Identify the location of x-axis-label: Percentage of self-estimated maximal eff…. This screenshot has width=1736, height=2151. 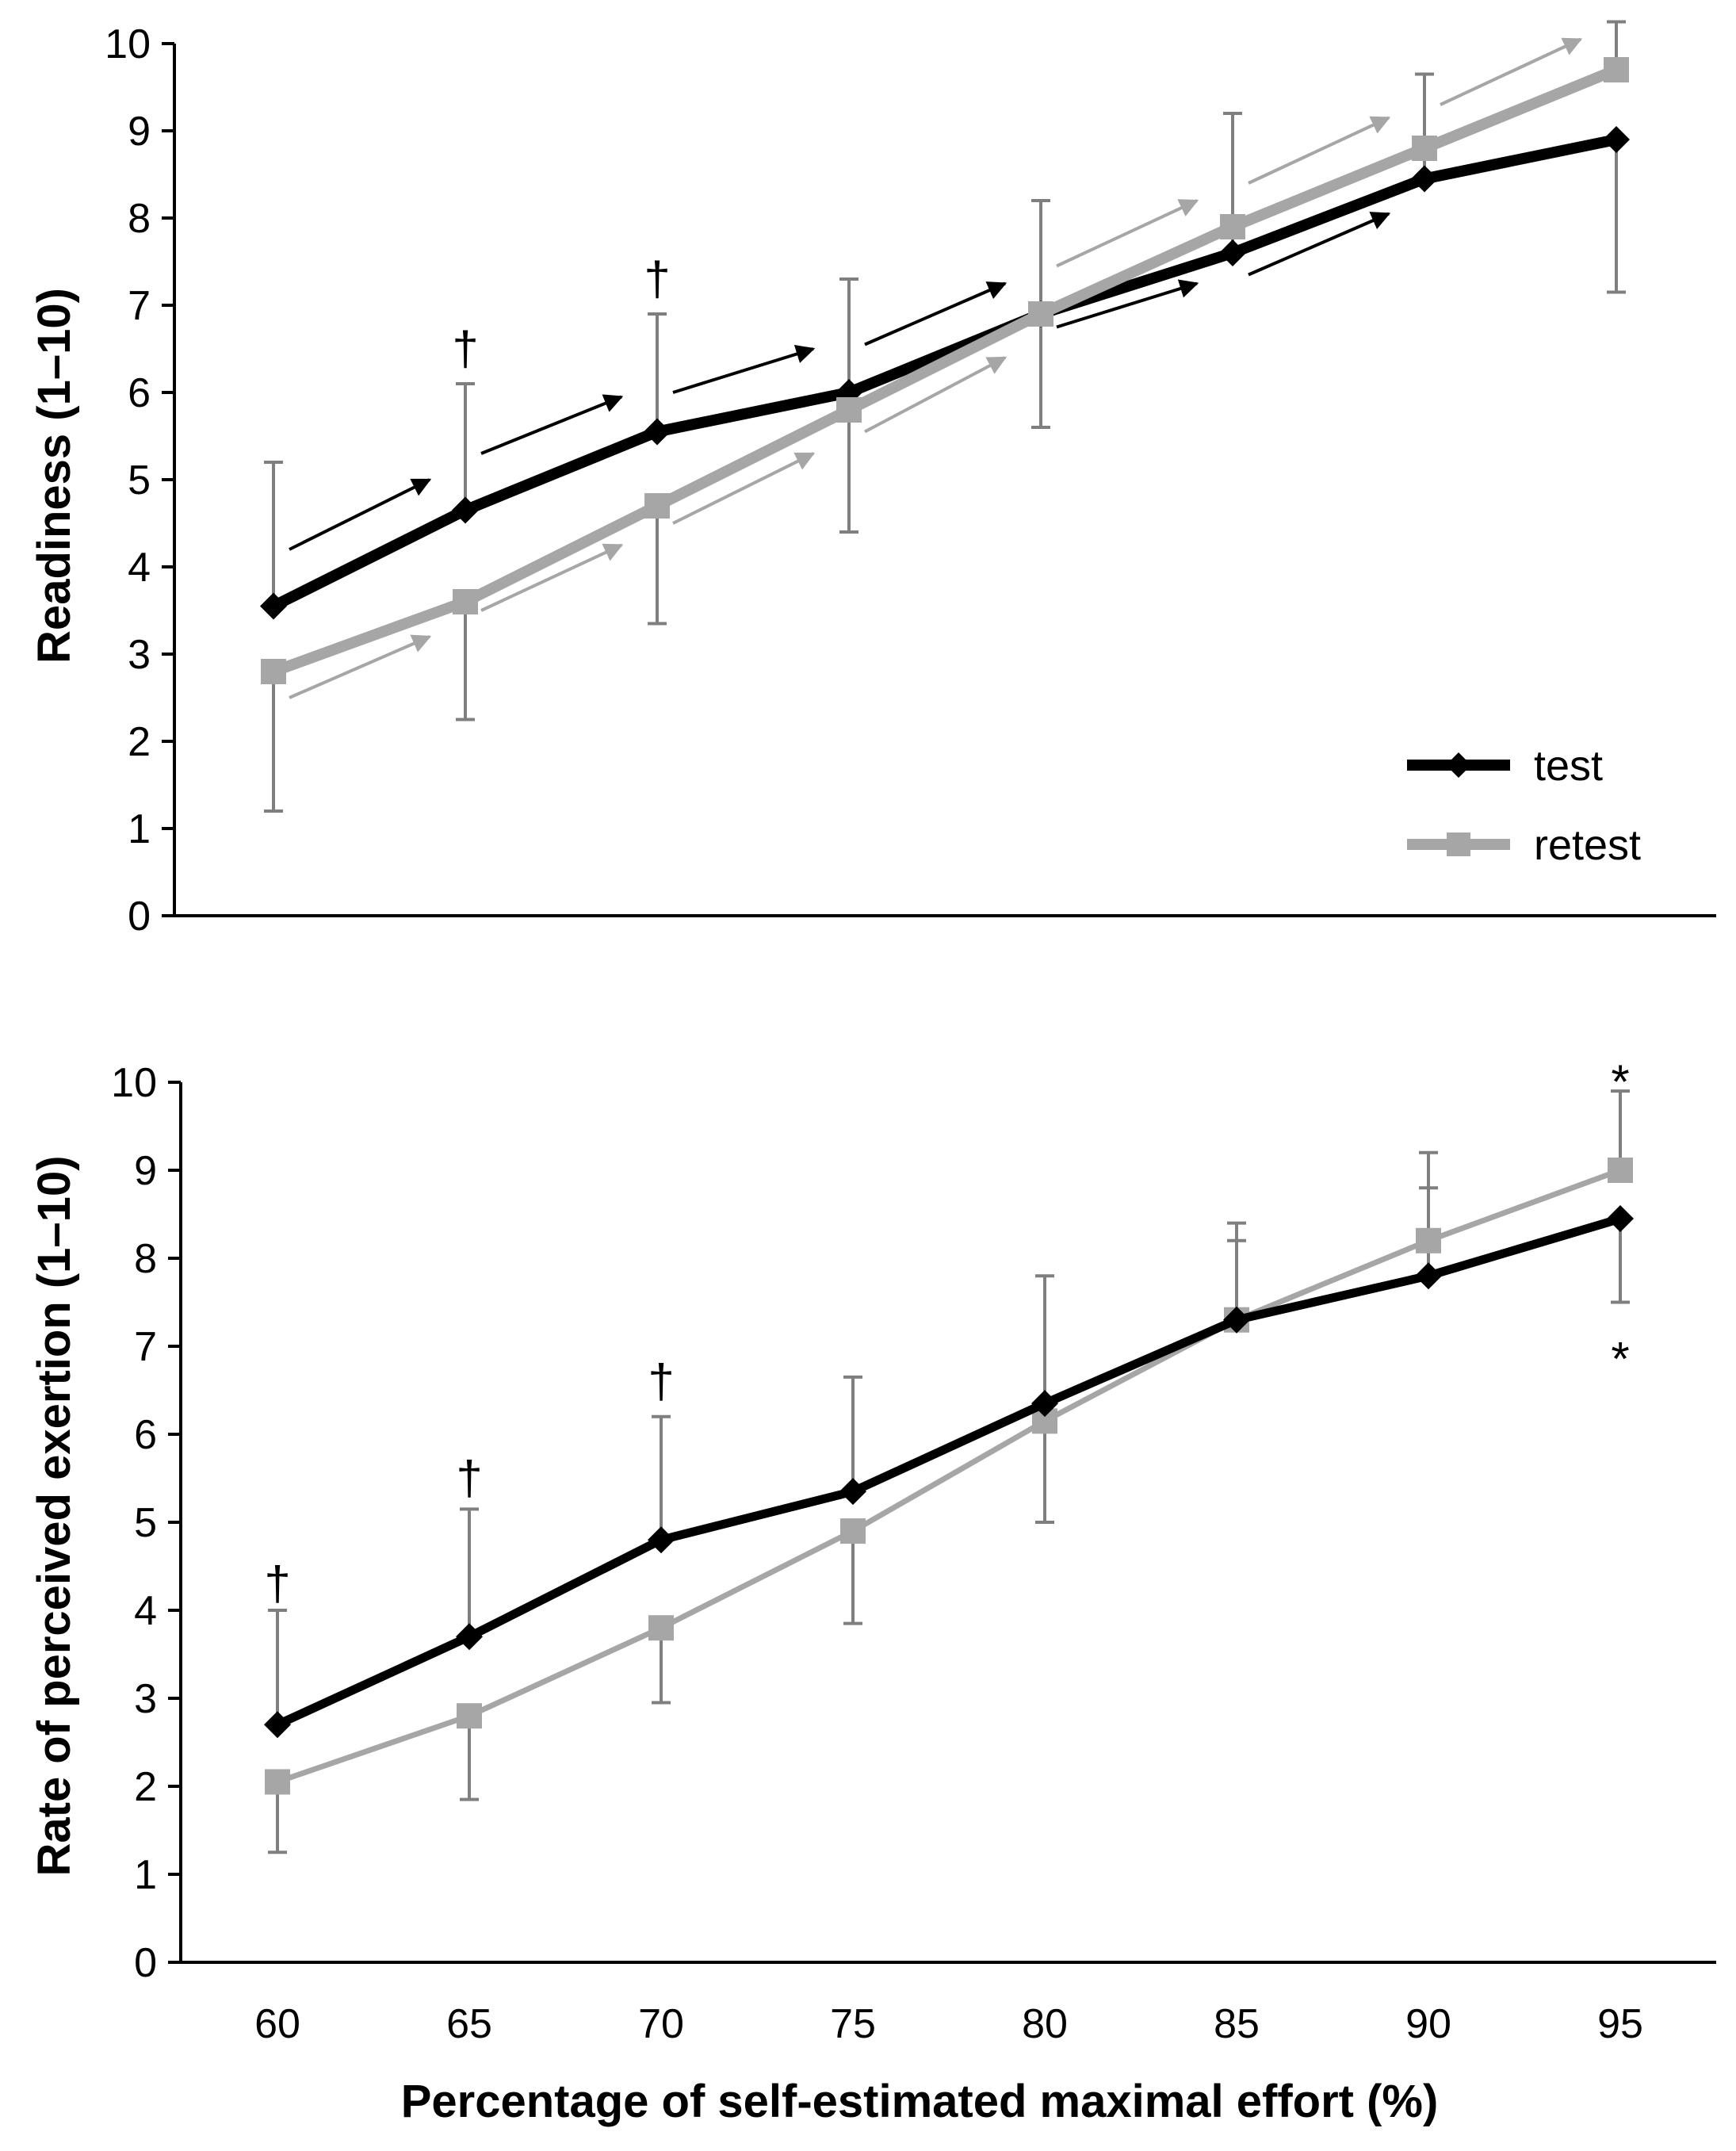
(920, 2101).